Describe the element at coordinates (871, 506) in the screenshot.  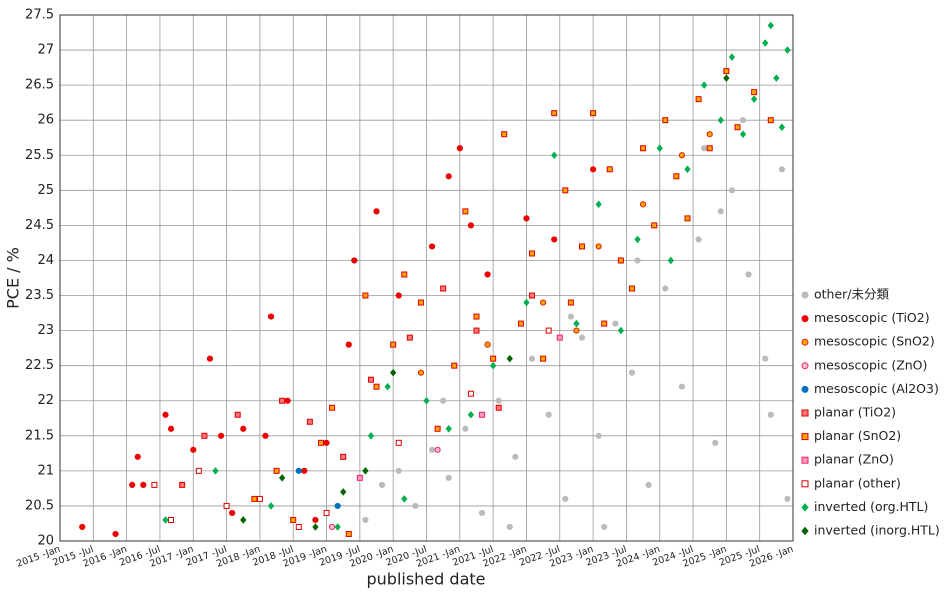
I see `legend-label: inverted (org.HTL)` at that location.